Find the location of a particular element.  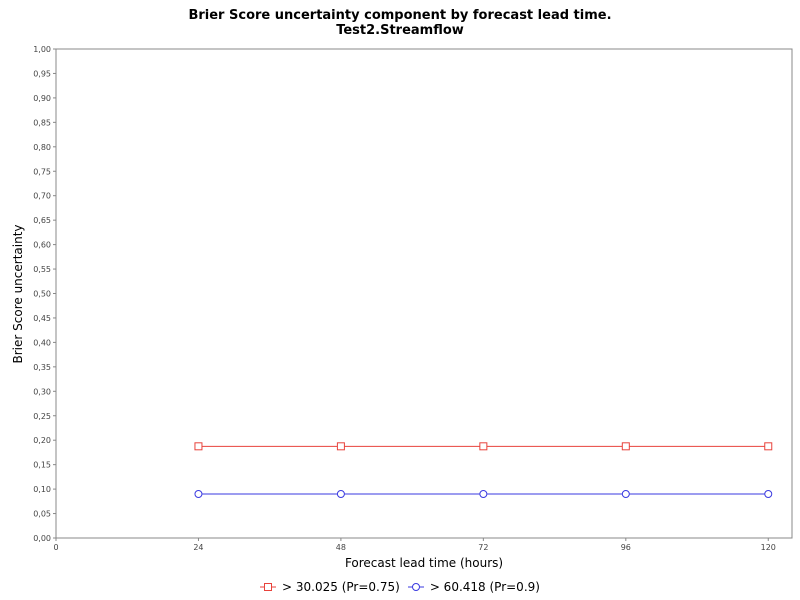

y-tick-label: 0,40 is located at coordinates (42, 342).